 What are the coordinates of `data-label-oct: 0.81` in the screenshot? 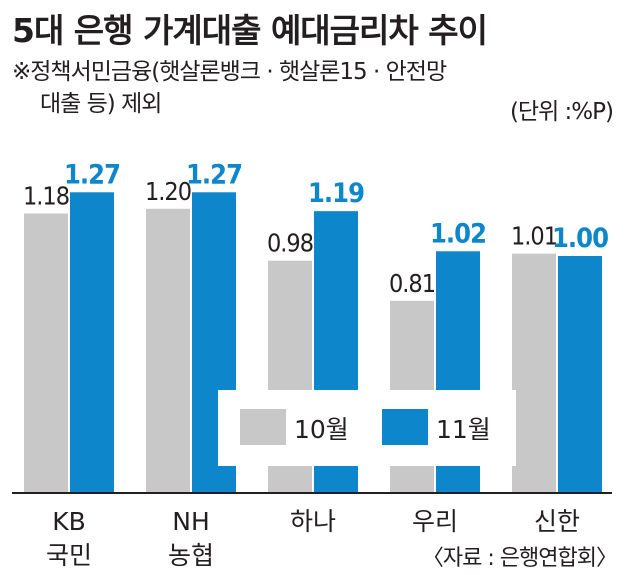 It's located at (412, 283).